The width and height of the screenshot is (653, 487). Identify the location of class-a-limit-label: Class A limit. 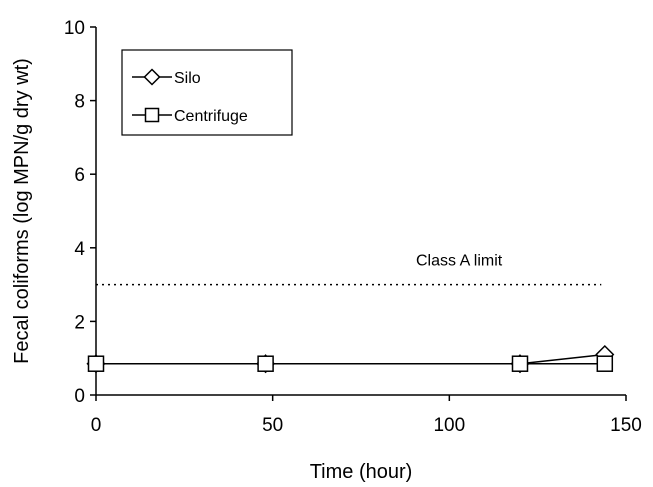
(459, 261).